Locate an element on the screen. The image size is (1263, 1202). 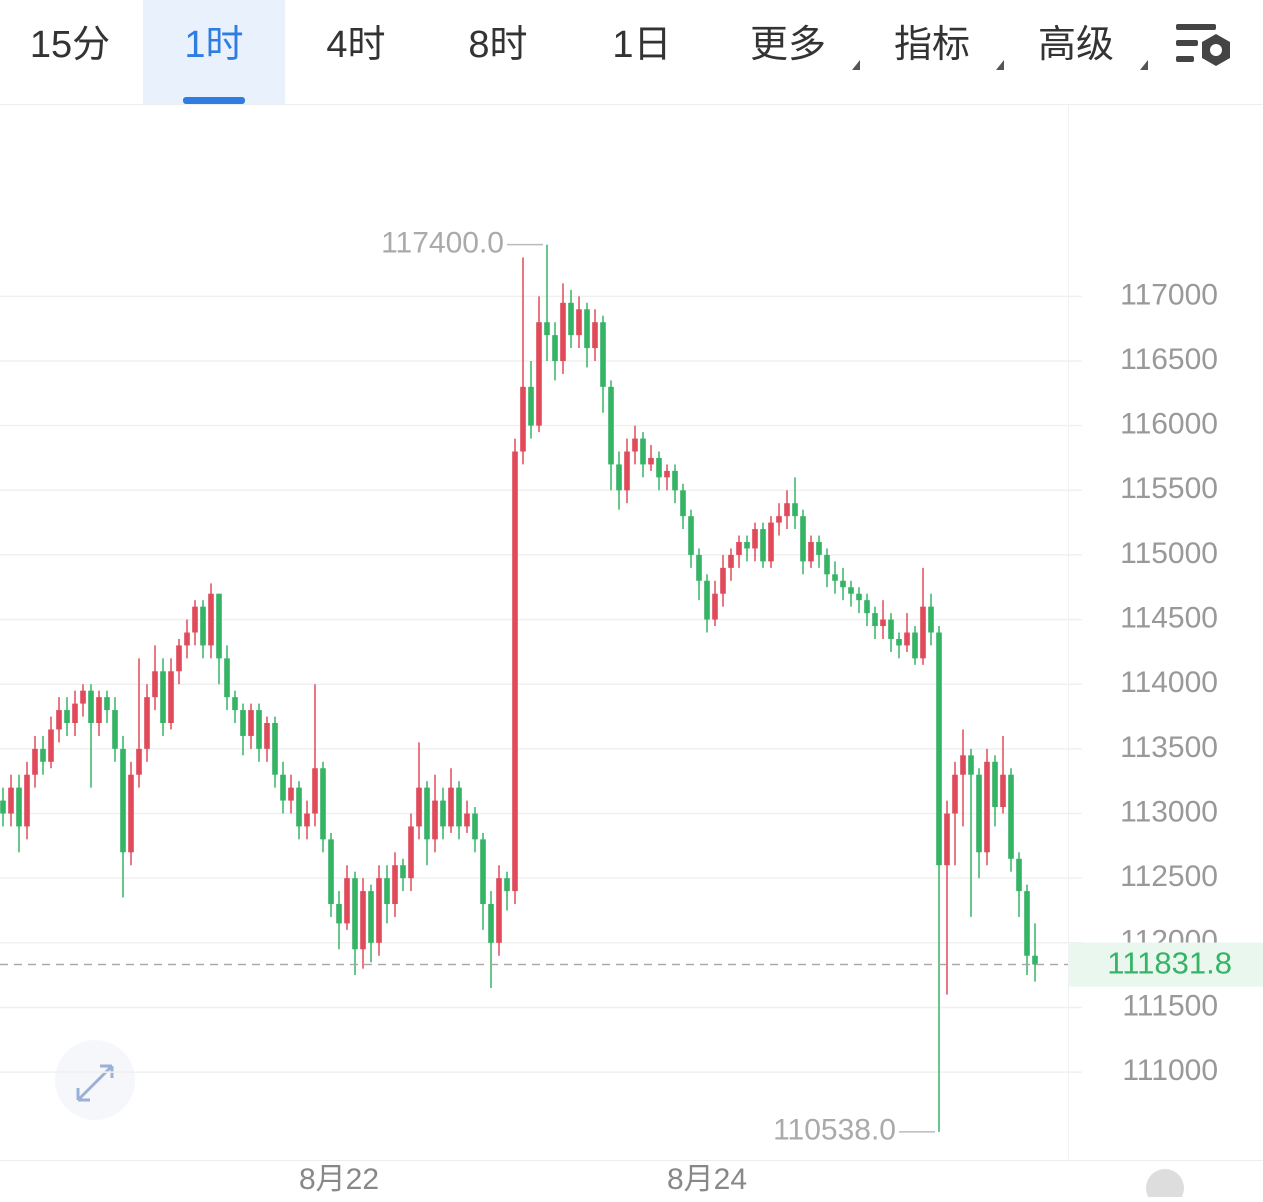
tab: 高级 is located at coordinates (1076, 45).